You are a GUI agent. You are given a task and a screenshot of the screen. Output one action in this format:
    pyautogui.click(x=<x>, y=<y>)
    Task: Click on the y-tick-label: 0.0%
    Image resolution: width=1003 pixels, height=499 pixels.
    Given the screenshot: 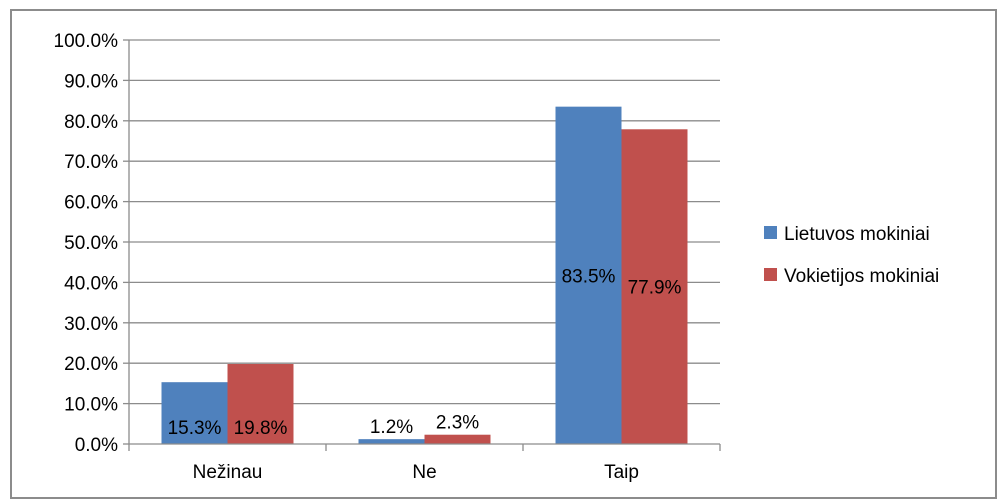 What is the action you would take?
    pyautogui.click(x=96, y=445)
    